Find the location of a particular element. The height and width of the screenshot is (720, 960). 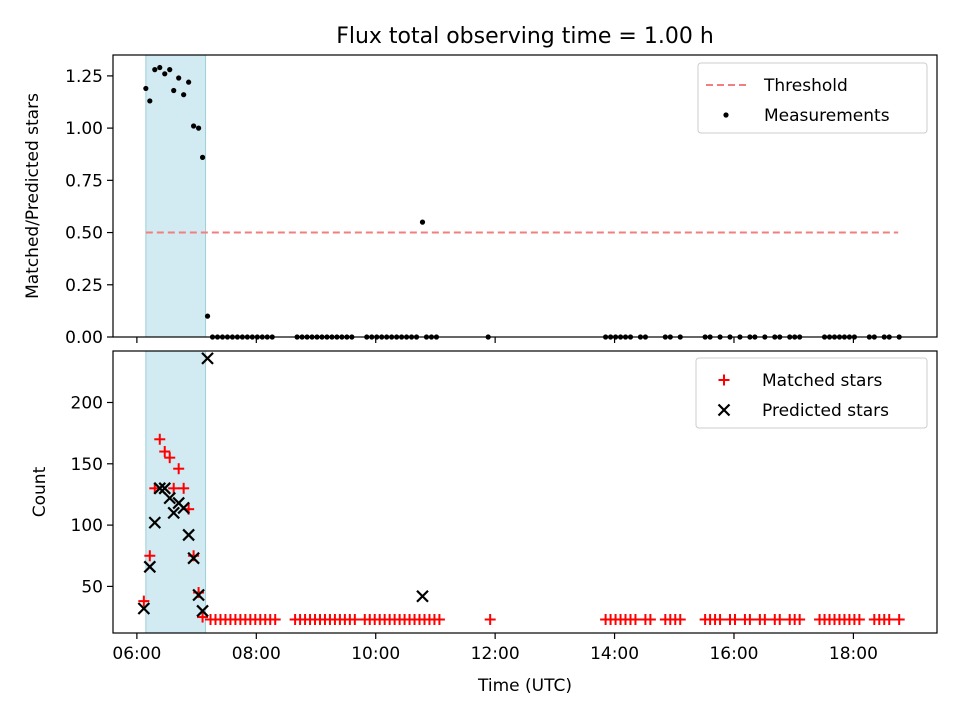

bottom-x-tick-label: 10:00 is located at coordinates (375, 654).